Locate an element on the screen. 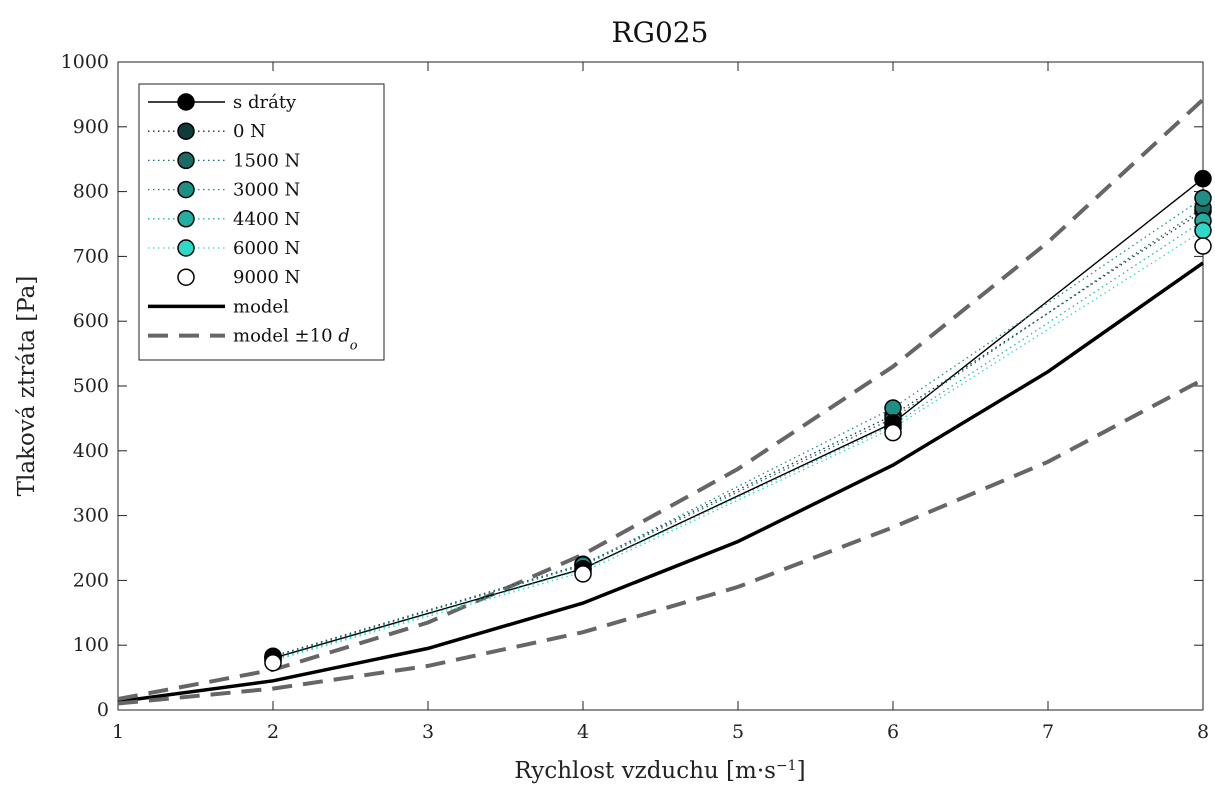 The image size is (1215, 790). x-tick-label: 2 is located at coordinates (273, 732).